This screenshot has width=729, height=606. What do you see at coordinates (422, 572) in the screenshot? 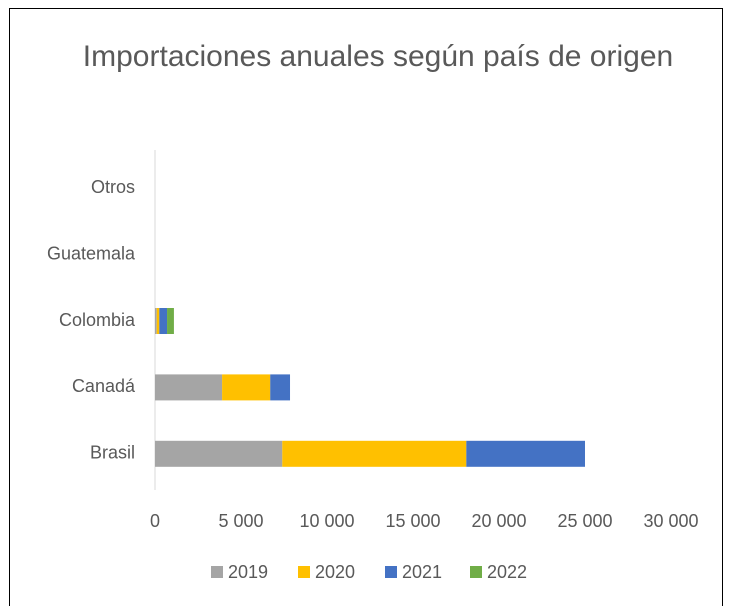
I see `legend-label: 2021` at bounding box center [422, 572].